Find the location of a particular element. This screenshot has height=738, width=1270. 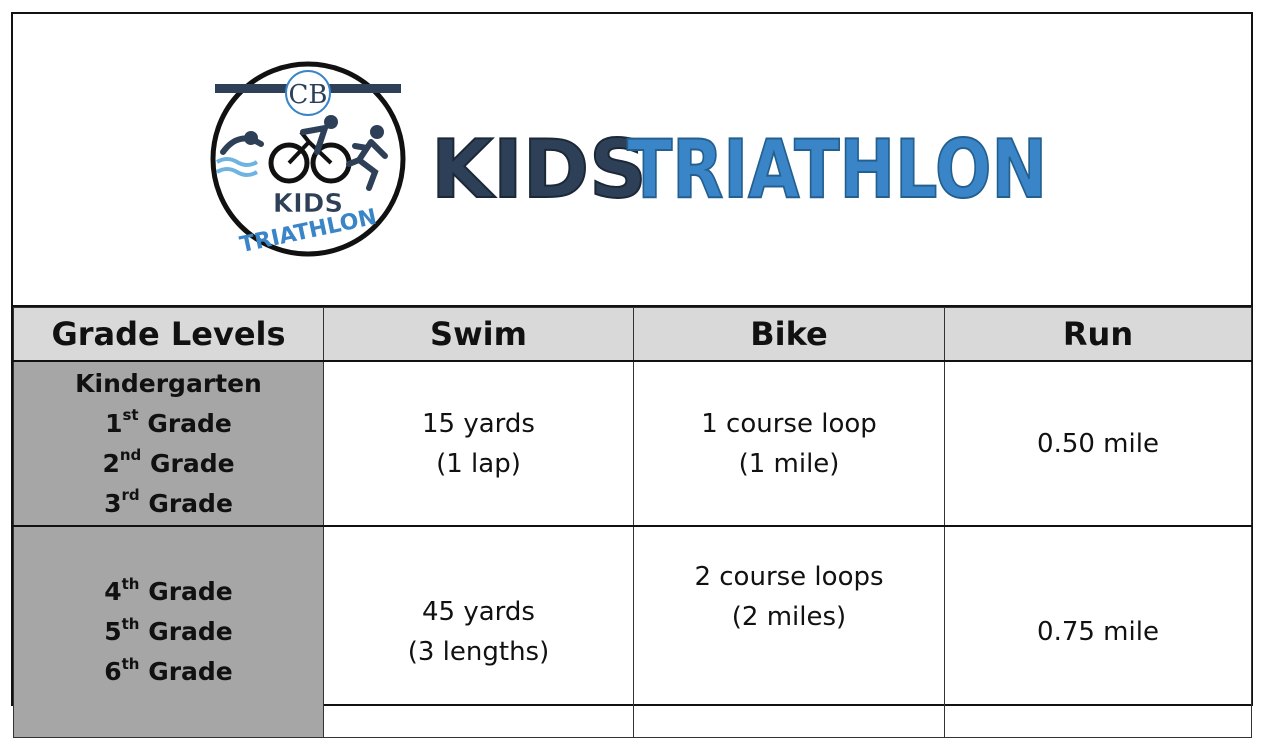

banner-word-kids: KIDS is located at coordinates (539, 169).